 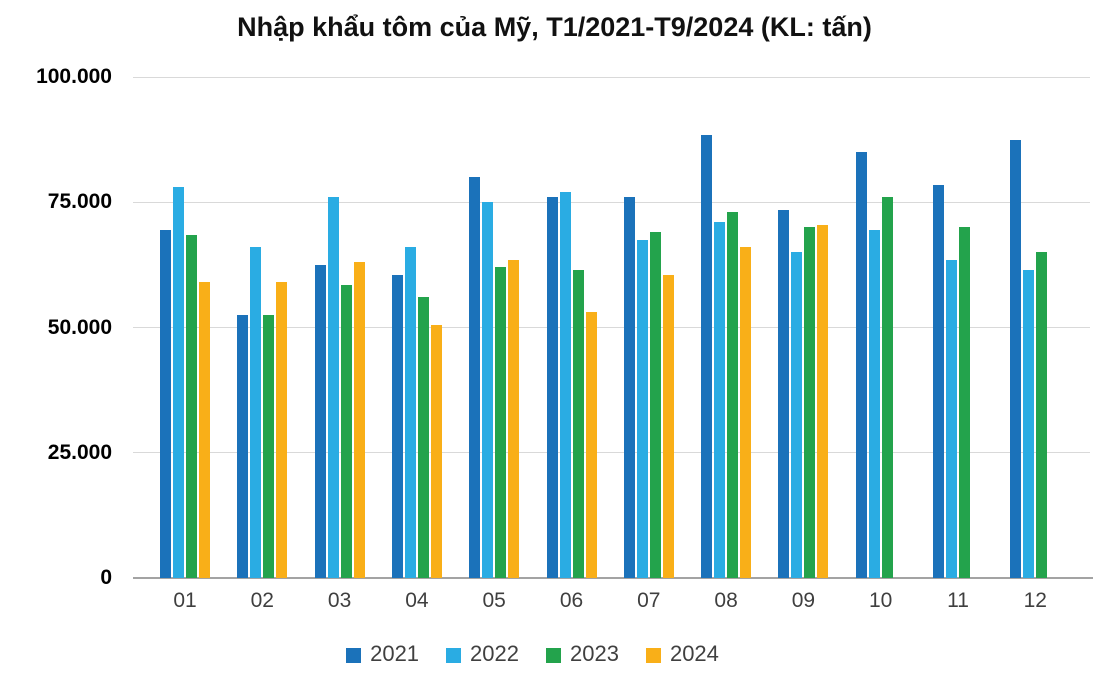 What do you see at coordinates (611, 77) in the screenshot?
I see `gridline-100.000` at bounding box center [611, 77].